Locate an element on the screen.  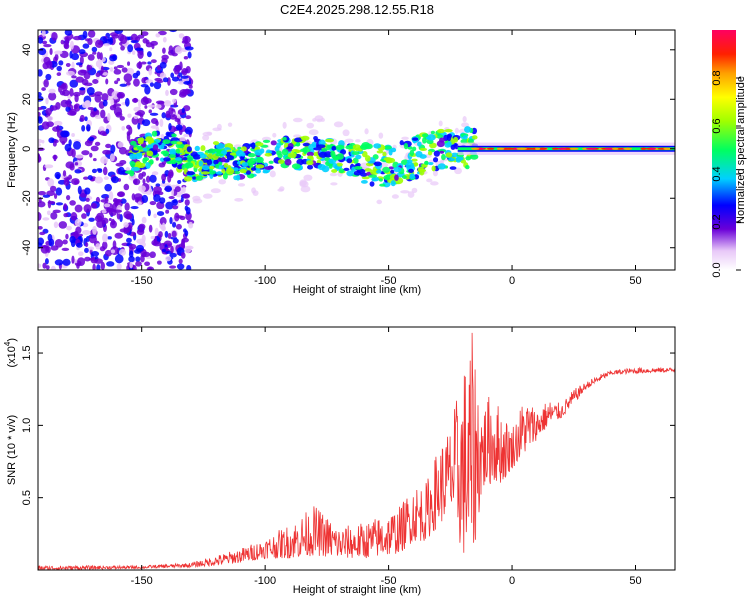
snr-x-tick-label: 0 is located at coordinates (512, 581).